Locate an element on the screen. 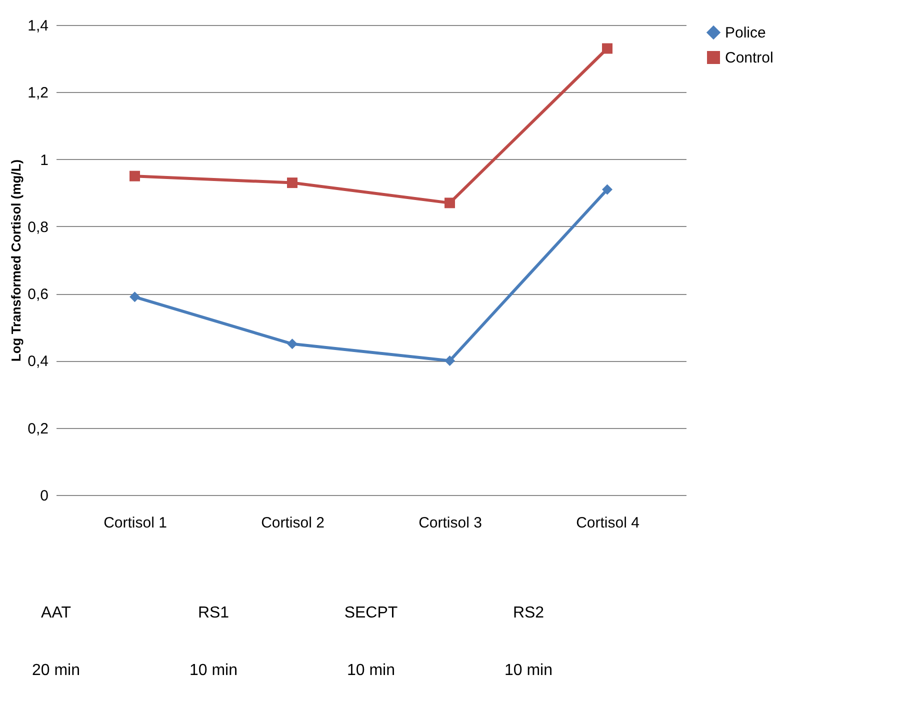  text: AAT is located at coordinates (56, 613).